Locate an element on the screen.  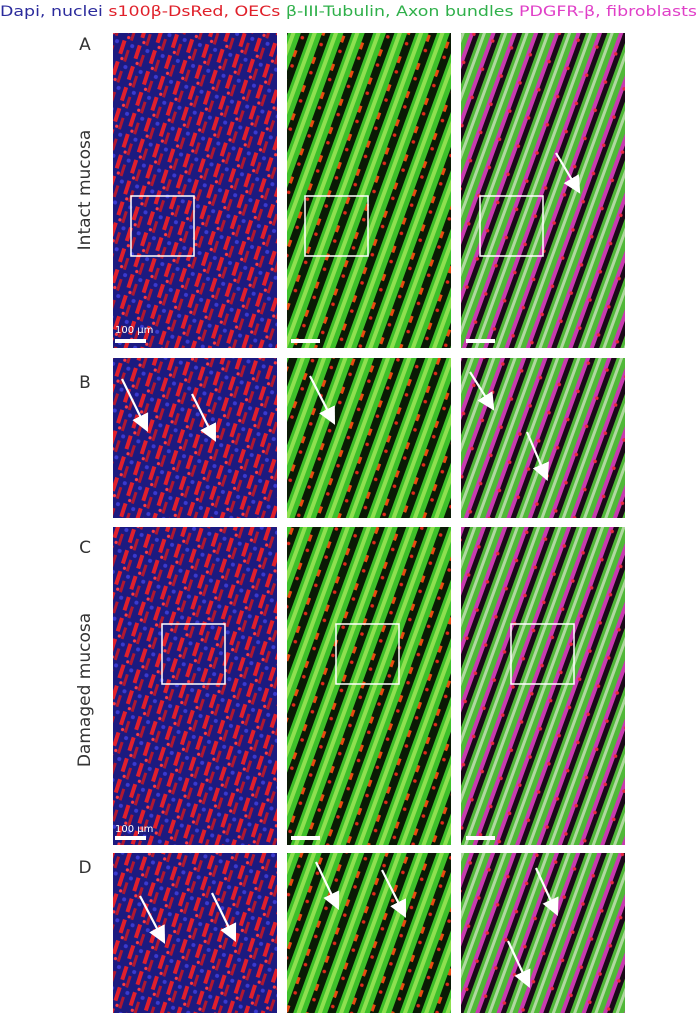
legend-oecs: s100β-DsRed, OECs is located at coordinates (194, 12).